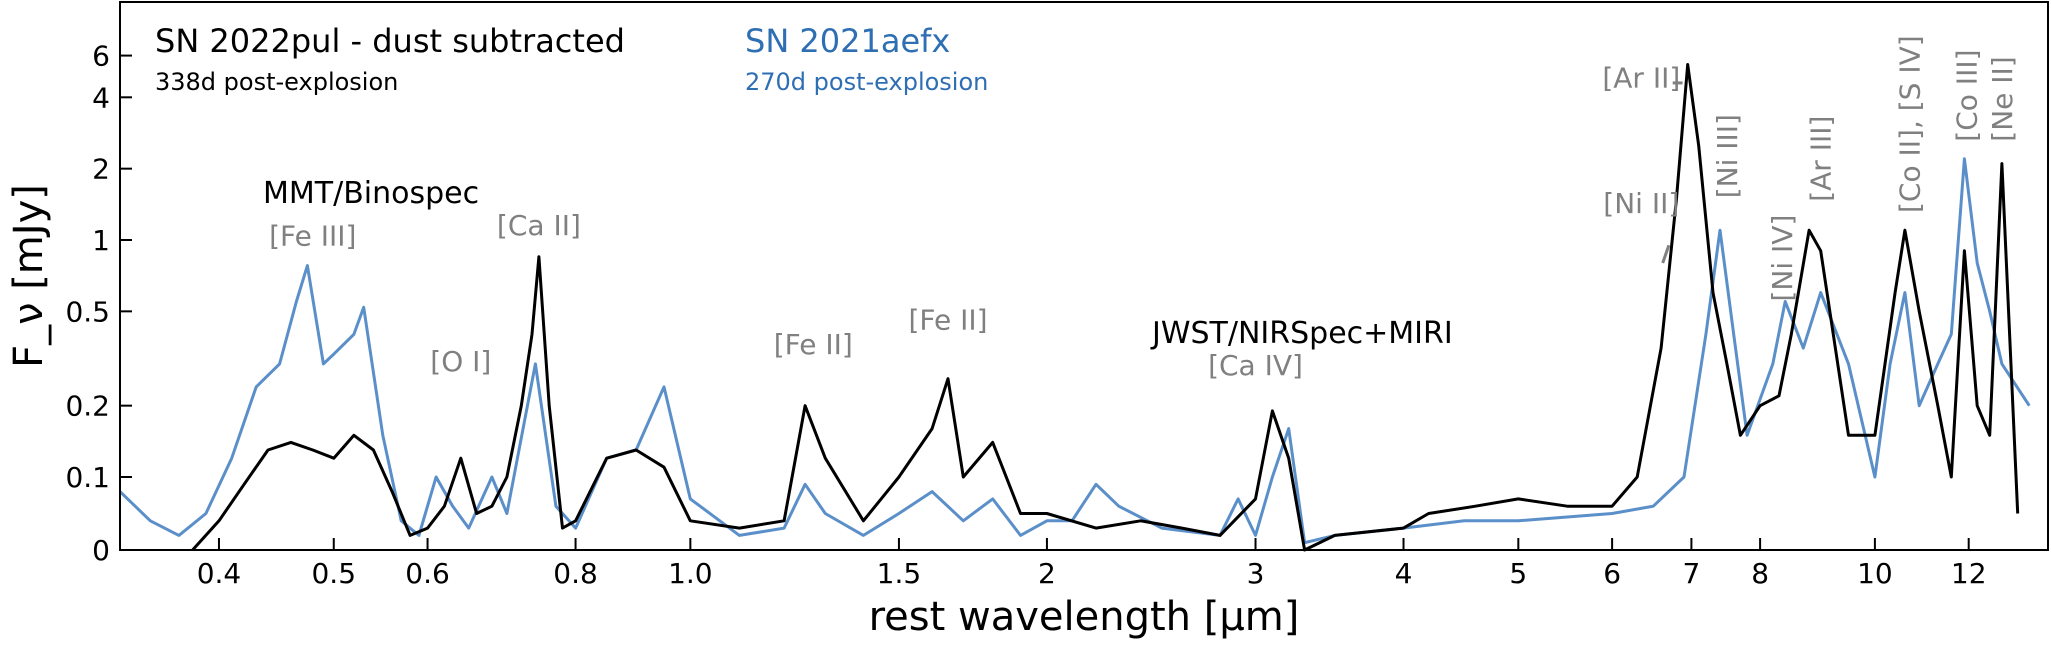 The image size is (2051, 645). I want to click on x-axis-title: rest wavelength [μm], so click(1084, 617).